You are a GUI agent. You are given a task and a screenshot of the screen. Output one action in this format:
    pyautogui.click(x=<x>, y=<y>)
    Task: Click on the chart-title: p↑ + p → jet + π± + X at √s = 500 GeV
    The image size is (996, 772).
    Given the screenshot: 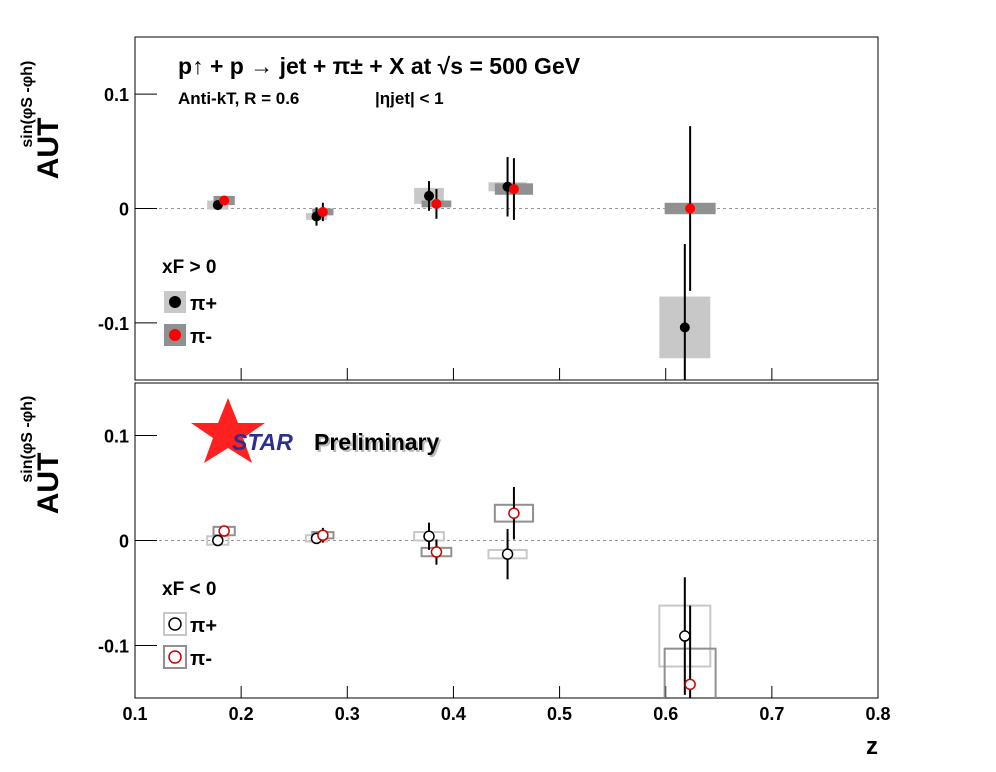 What is the action you would take?
    pyautogui.click(x=379, y=66)
    